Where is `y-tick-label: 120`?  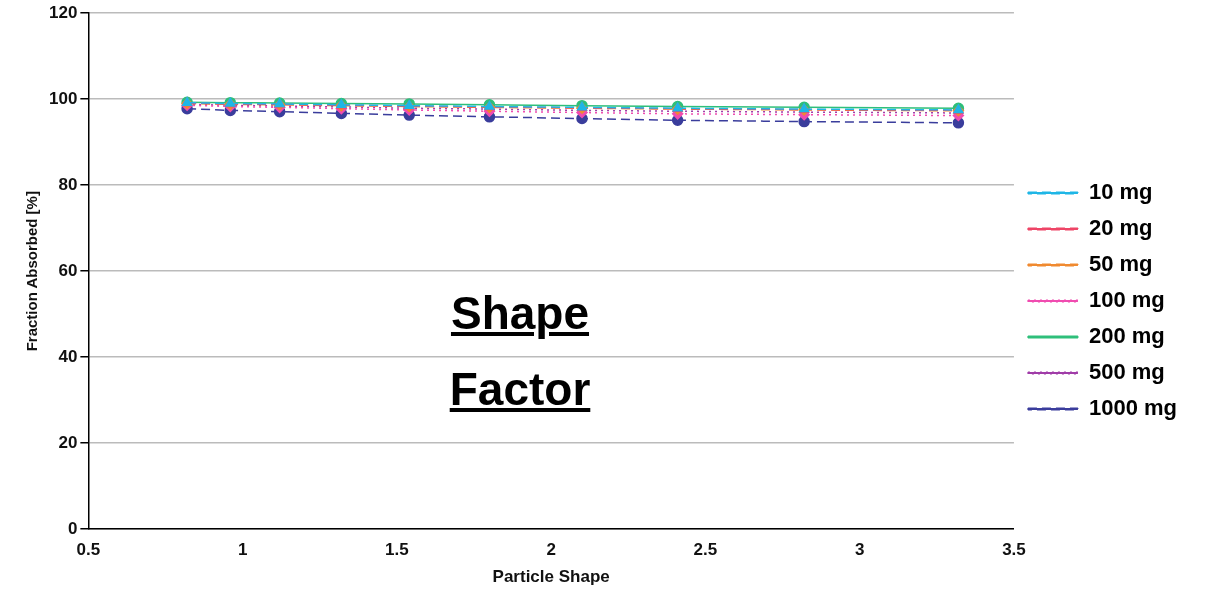
y-tick-label: 120 is located at coordinates (63, 12).